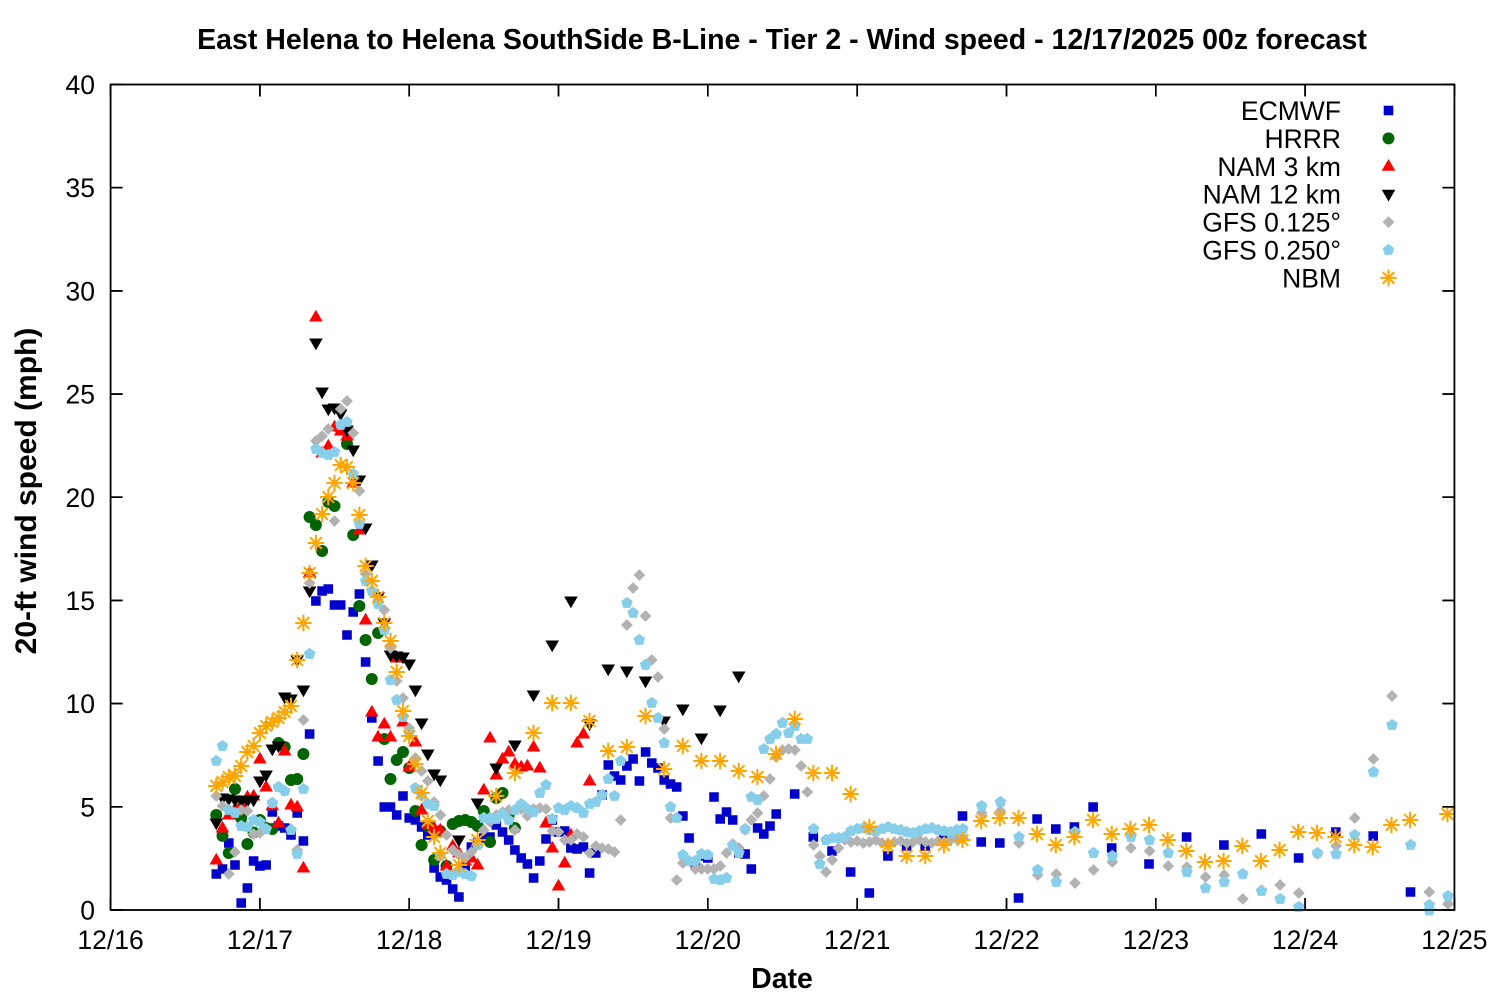  Describe the element at coordinates (80, 395) in the screenshot. I see `svg-text: 25` at that location.